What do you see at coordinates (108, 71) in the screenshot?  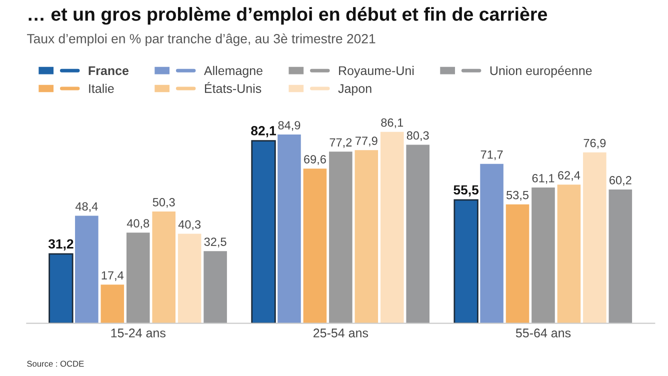 I see `legend-label: France` at bounding box center [108, 71].